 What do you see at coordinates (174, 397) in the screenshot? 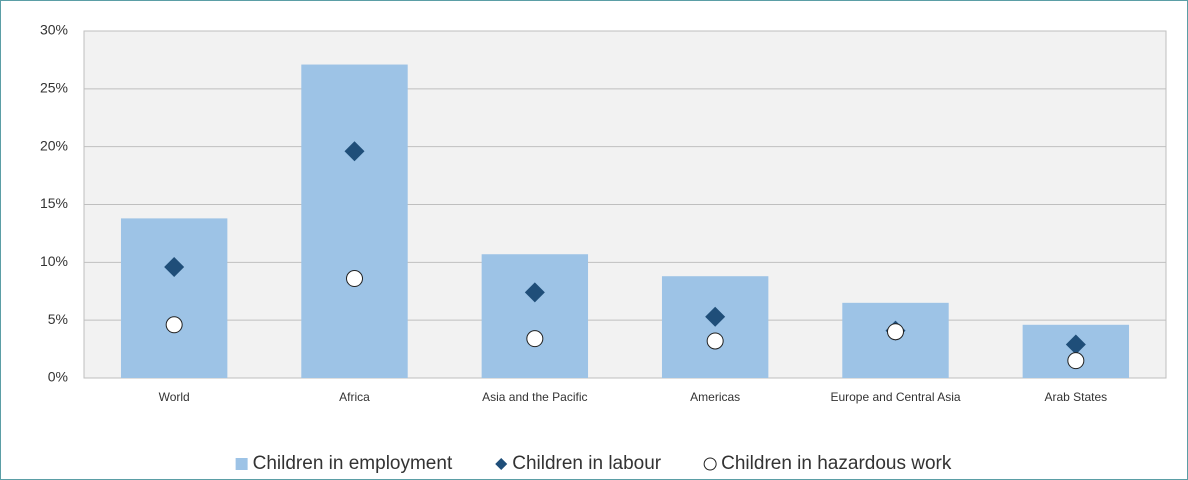
I see `x-tick-label: World` at bounding box center [174, 397].